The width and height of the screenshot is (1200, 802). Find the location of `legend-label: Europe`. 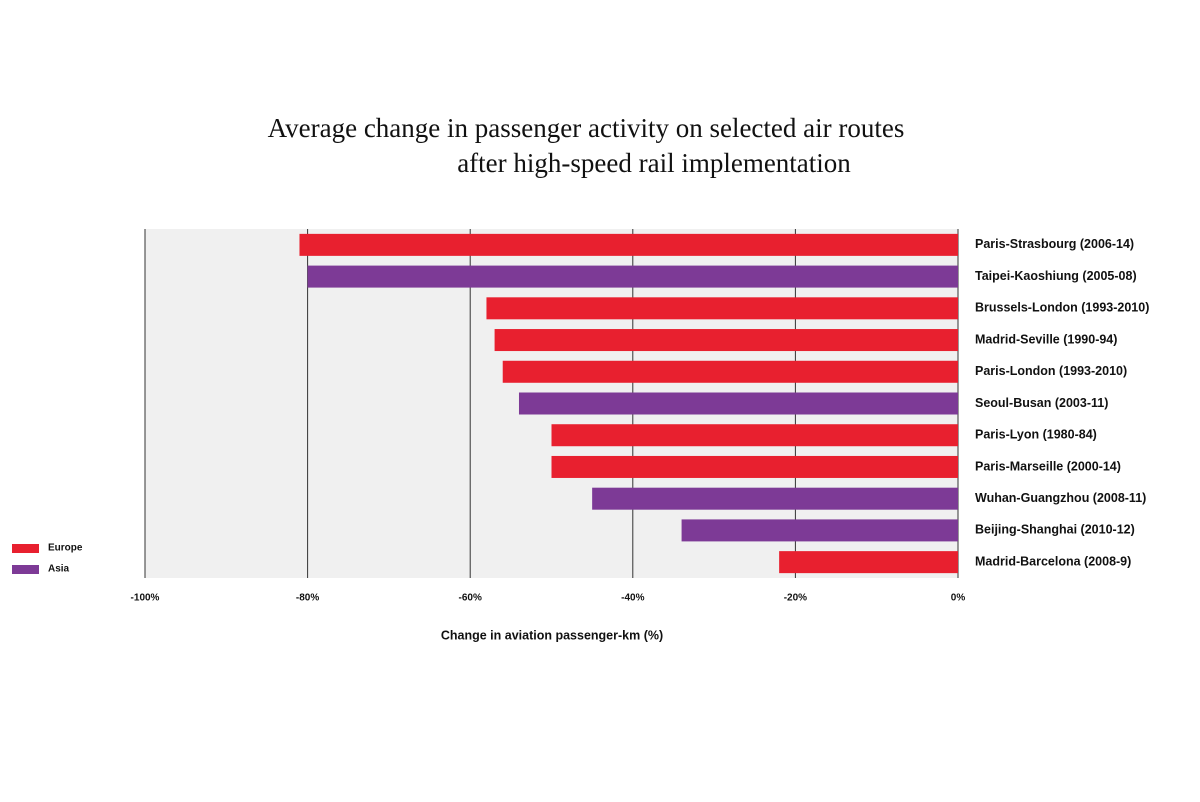

legend-label: Europe is located at coordinates (65, 548).